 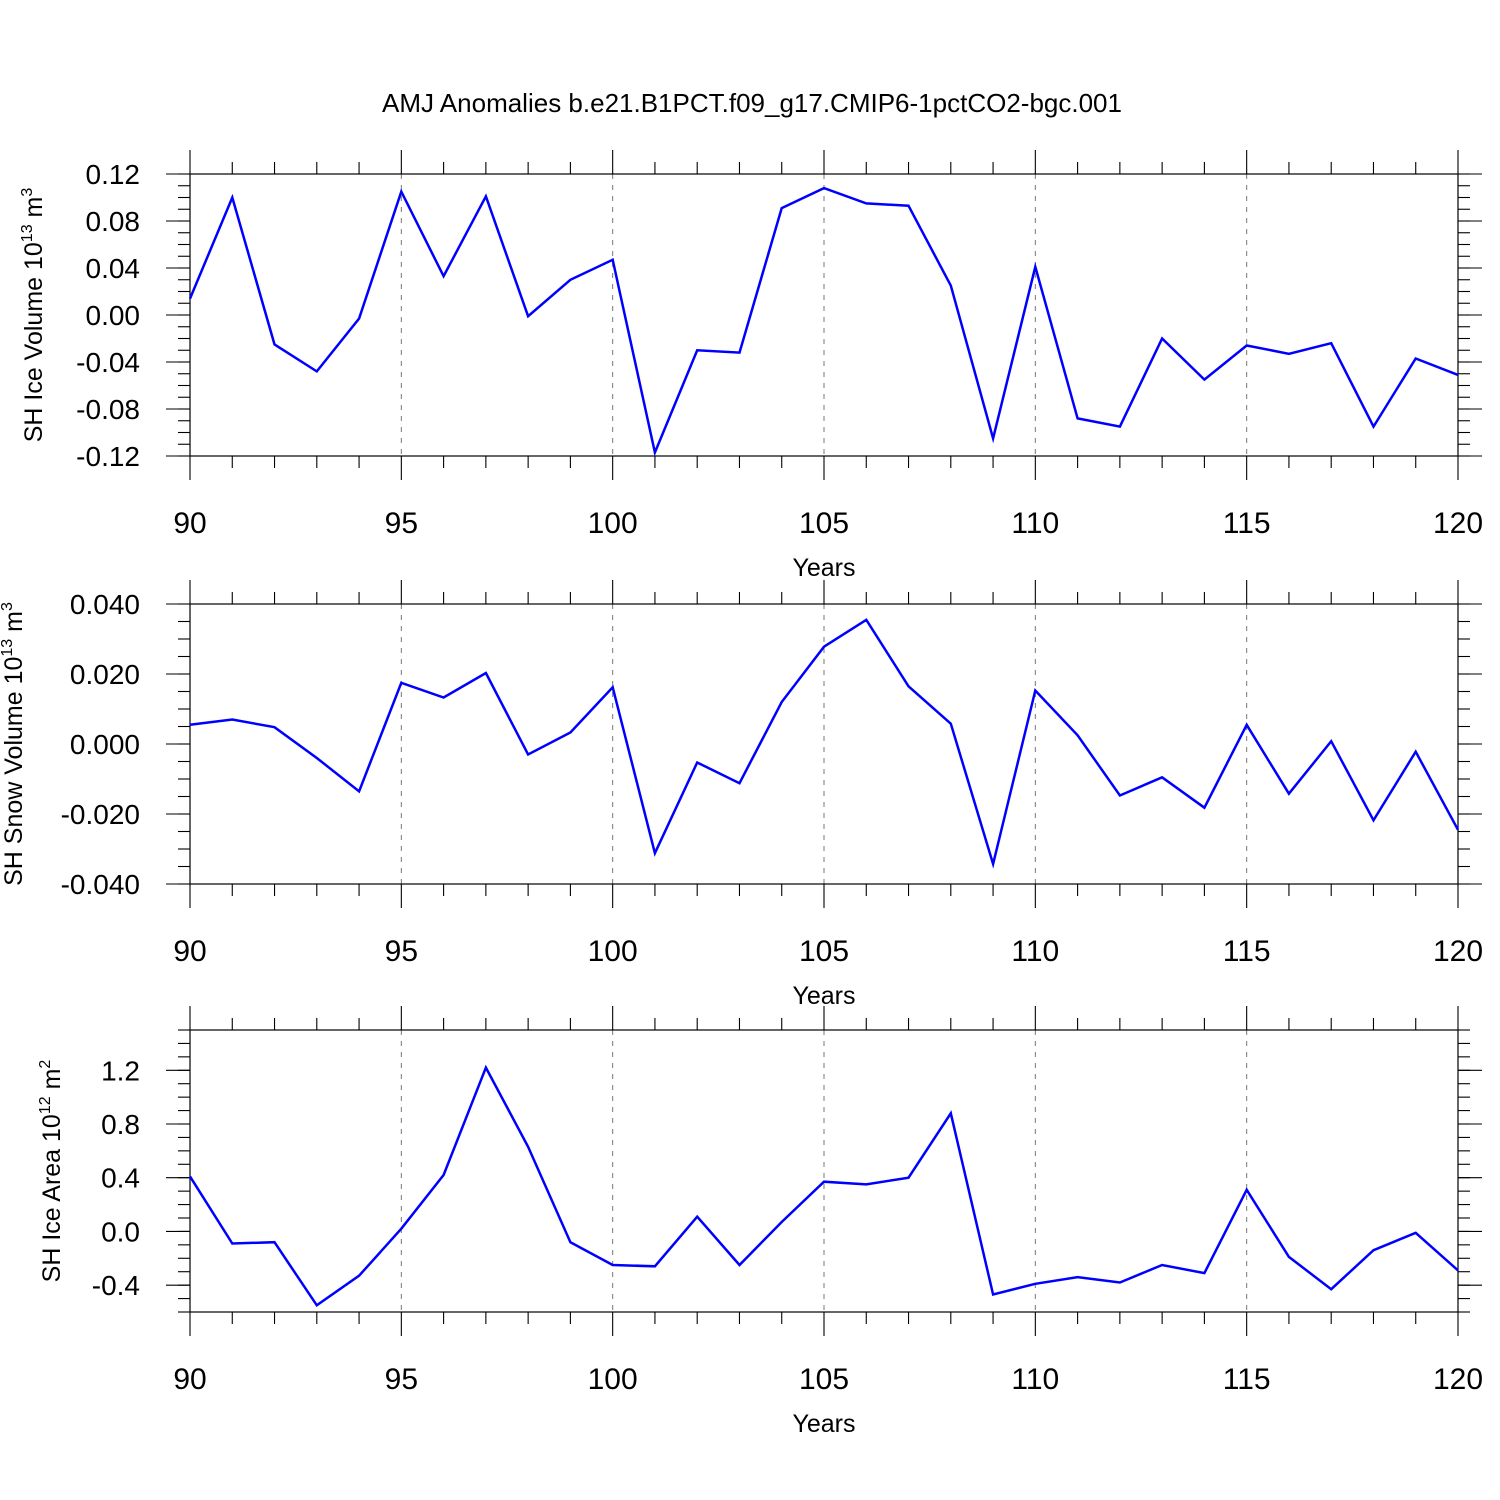 I want to click on y-axis-label: SH Ice Volume 1013 m3, so click(x=33, y=315).